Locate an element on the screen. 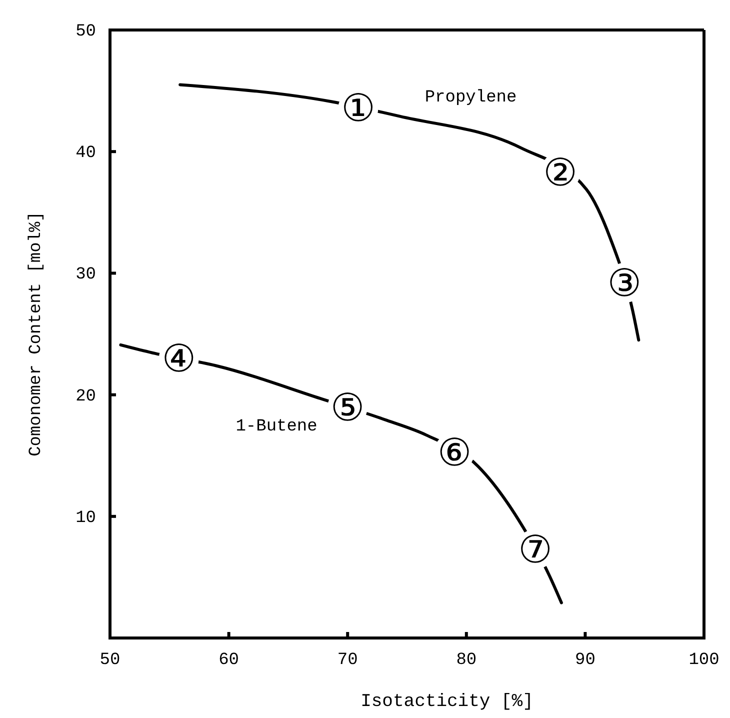 The image size is (730, 718). x-tick-label: 50 is located at coordinates (110, 660).